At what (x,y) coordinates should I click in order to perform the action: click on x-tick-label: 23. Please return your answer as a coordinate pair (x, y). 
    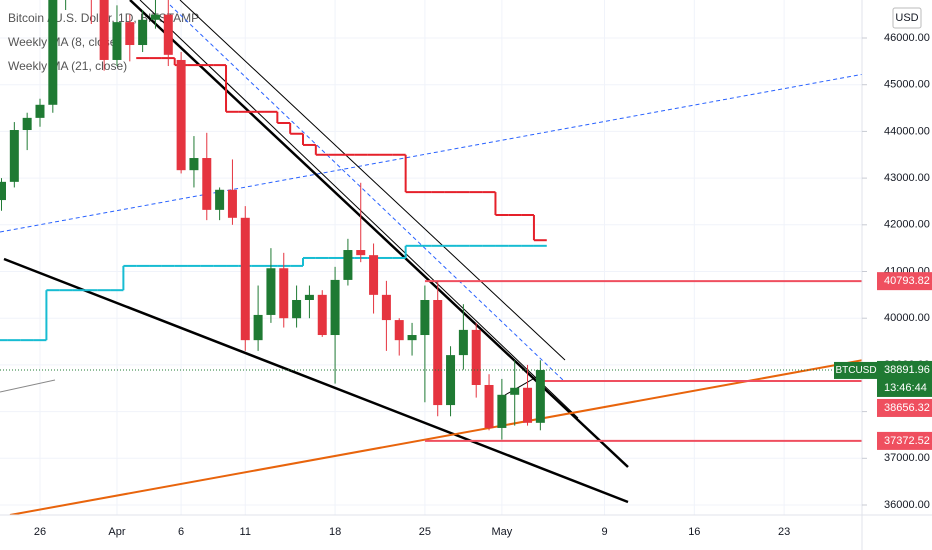
    Looking at the image, I should click on (784, 532).